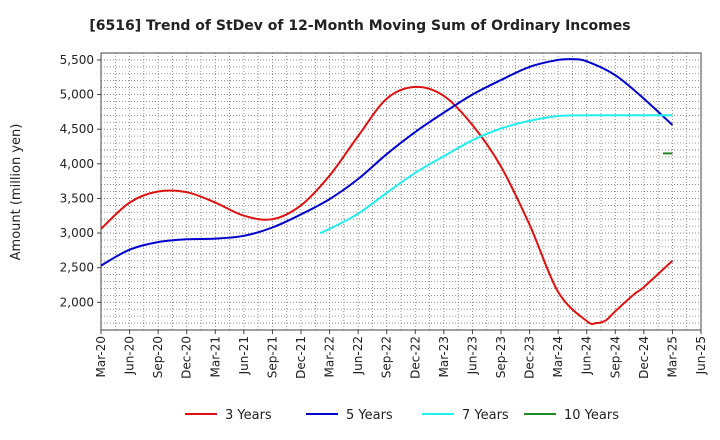 This screenshot has width=720, height=440. What do you see at coordinates (80, 181) in the screenshot?
I see `y-axis: 2,000 2,500 3,000 3,500 4,000 4,500 5,000 5,500` at bounding box center [80, 181].